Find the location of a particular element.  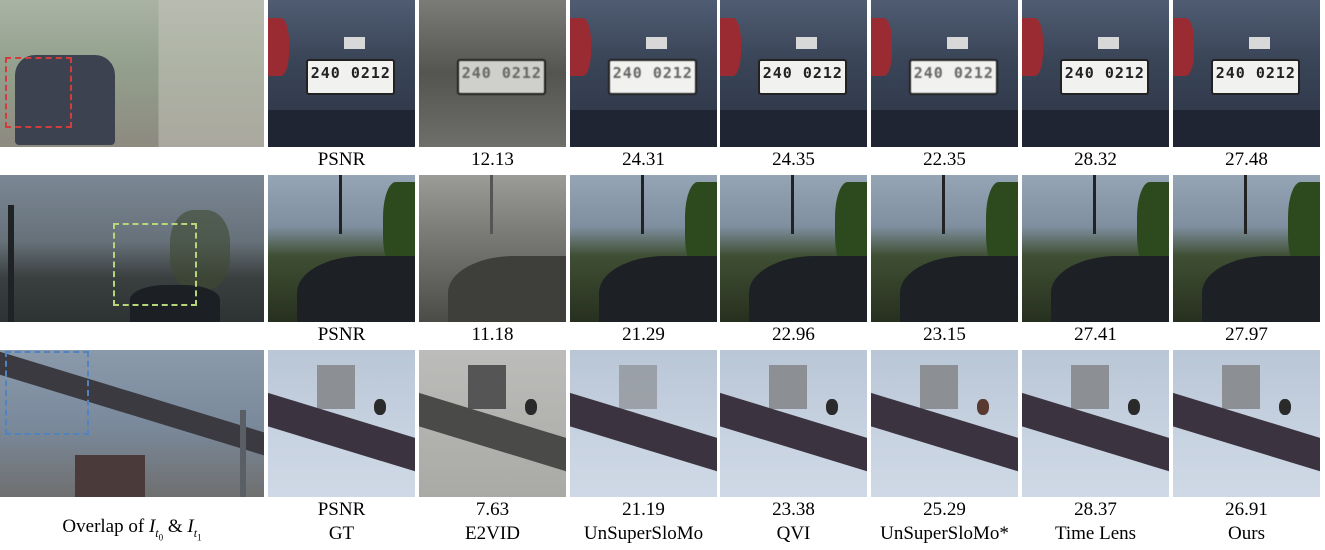

column-label-ours: Ours is located at coordinates (1246, 533).